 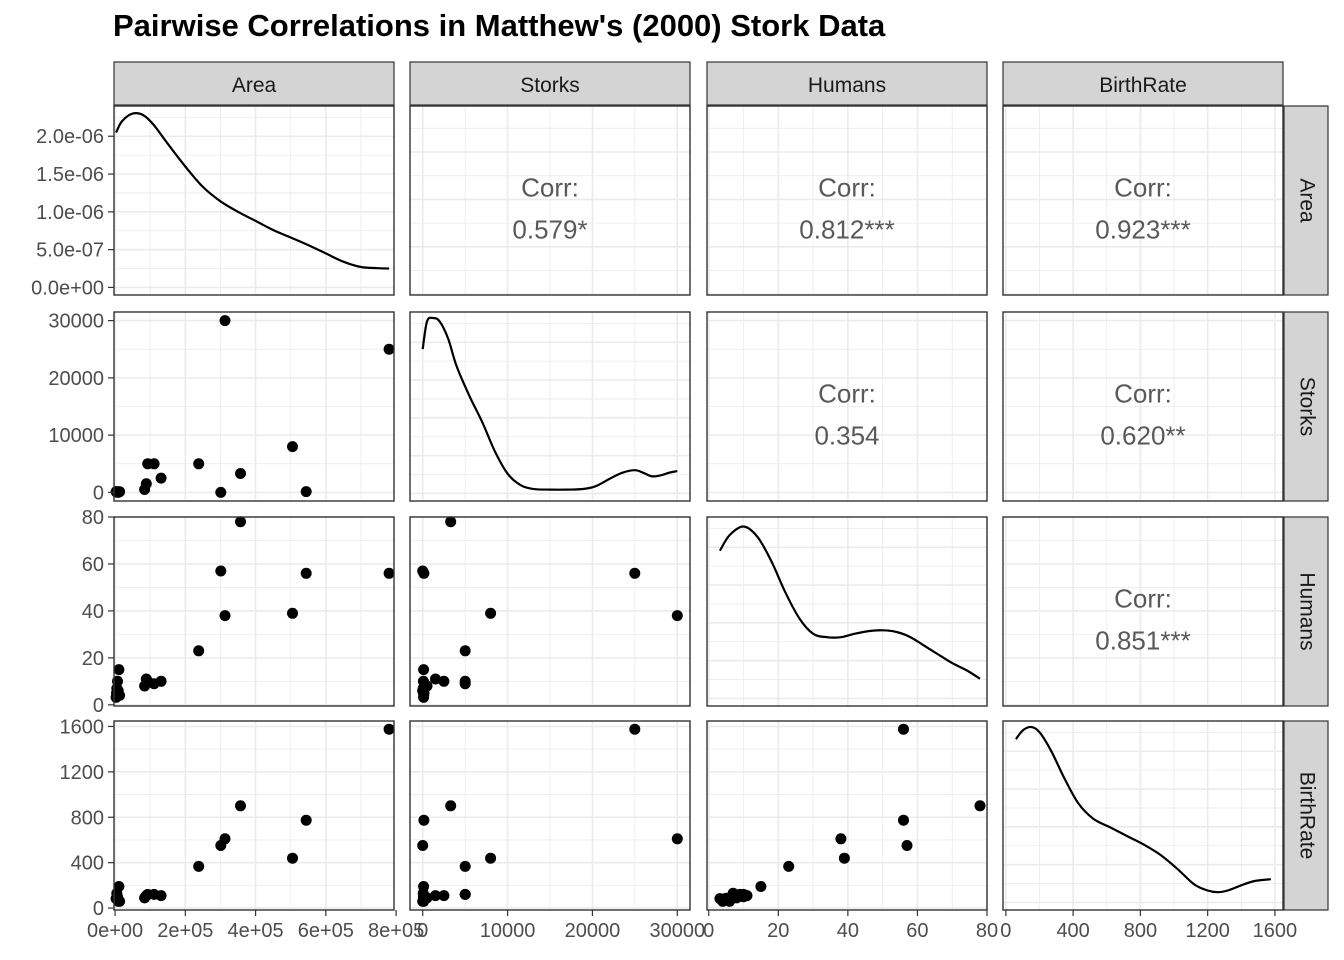 I want to click on strip-top-storks, so click(x=550, y=83).